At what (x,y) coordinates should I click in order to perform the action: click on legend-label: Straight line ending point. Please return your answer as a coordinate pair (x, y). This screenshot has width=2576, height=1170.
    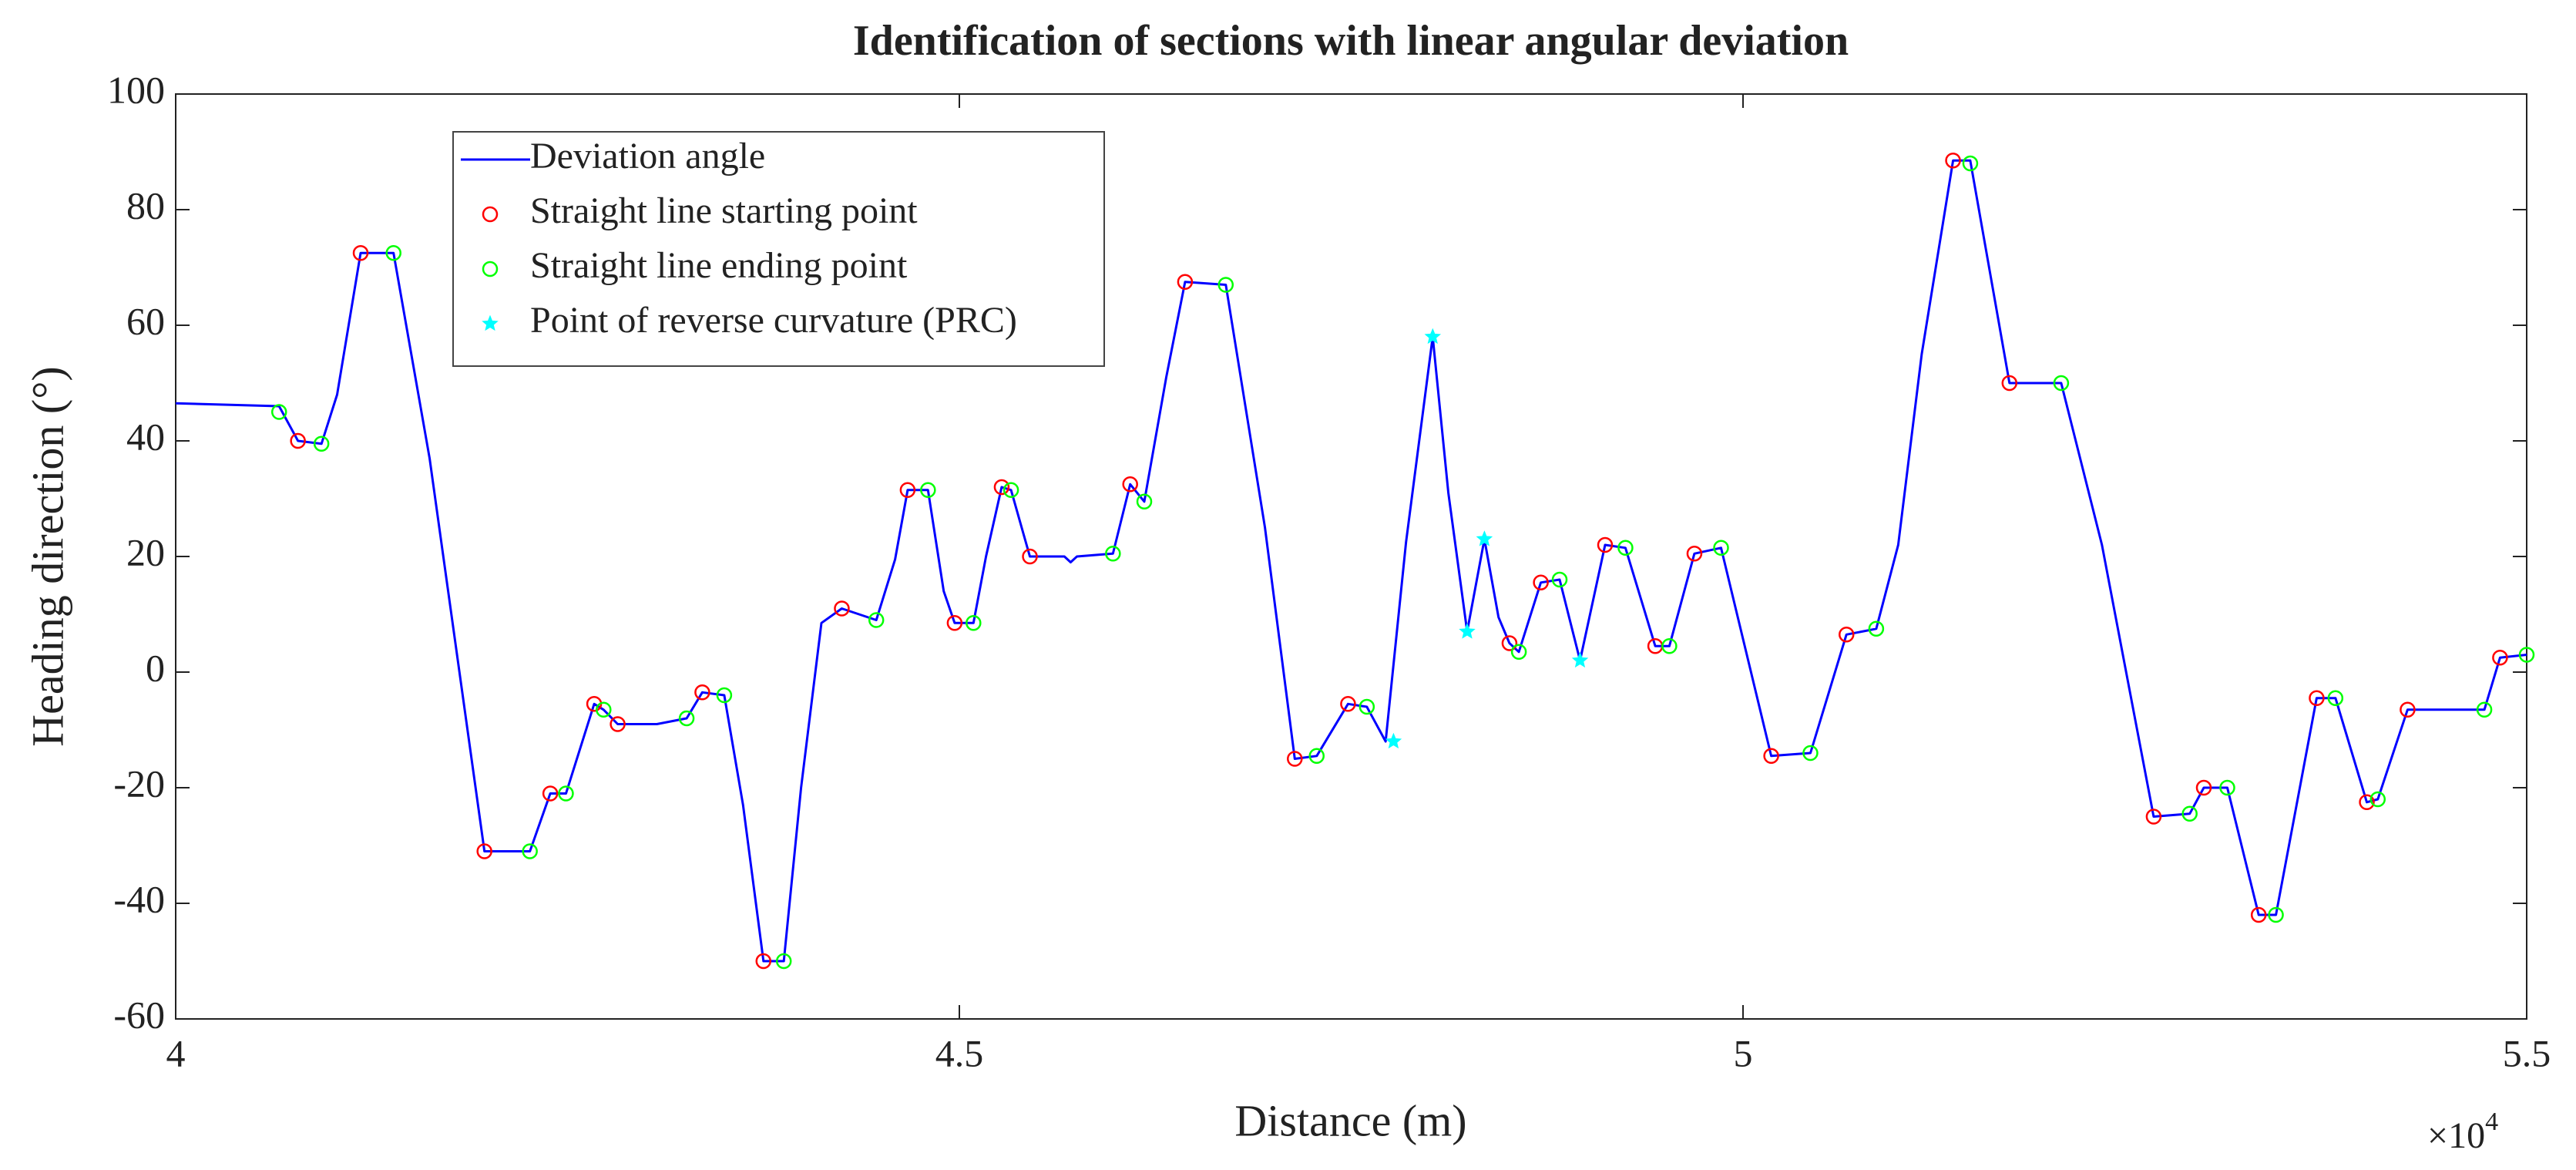
    Looking at the image, I should click on (719, 265).